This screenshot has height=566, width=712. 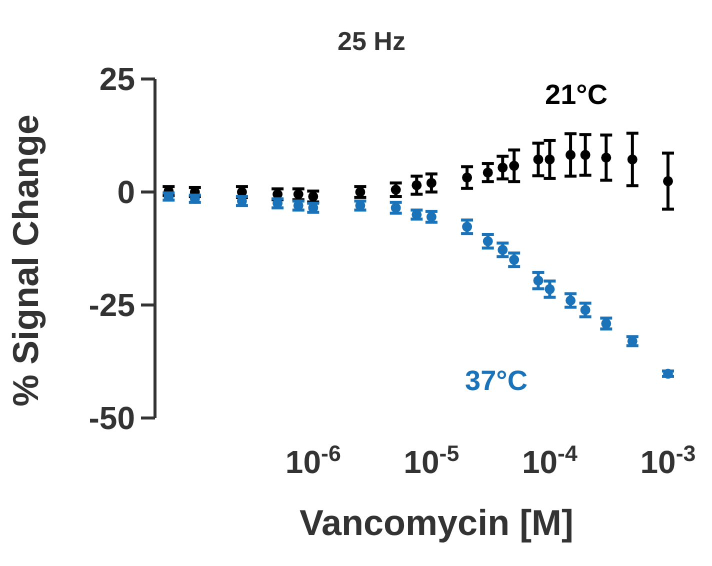 I want to click on x-tick-label: 10$^{-3}$, so click(x=668, y=460).